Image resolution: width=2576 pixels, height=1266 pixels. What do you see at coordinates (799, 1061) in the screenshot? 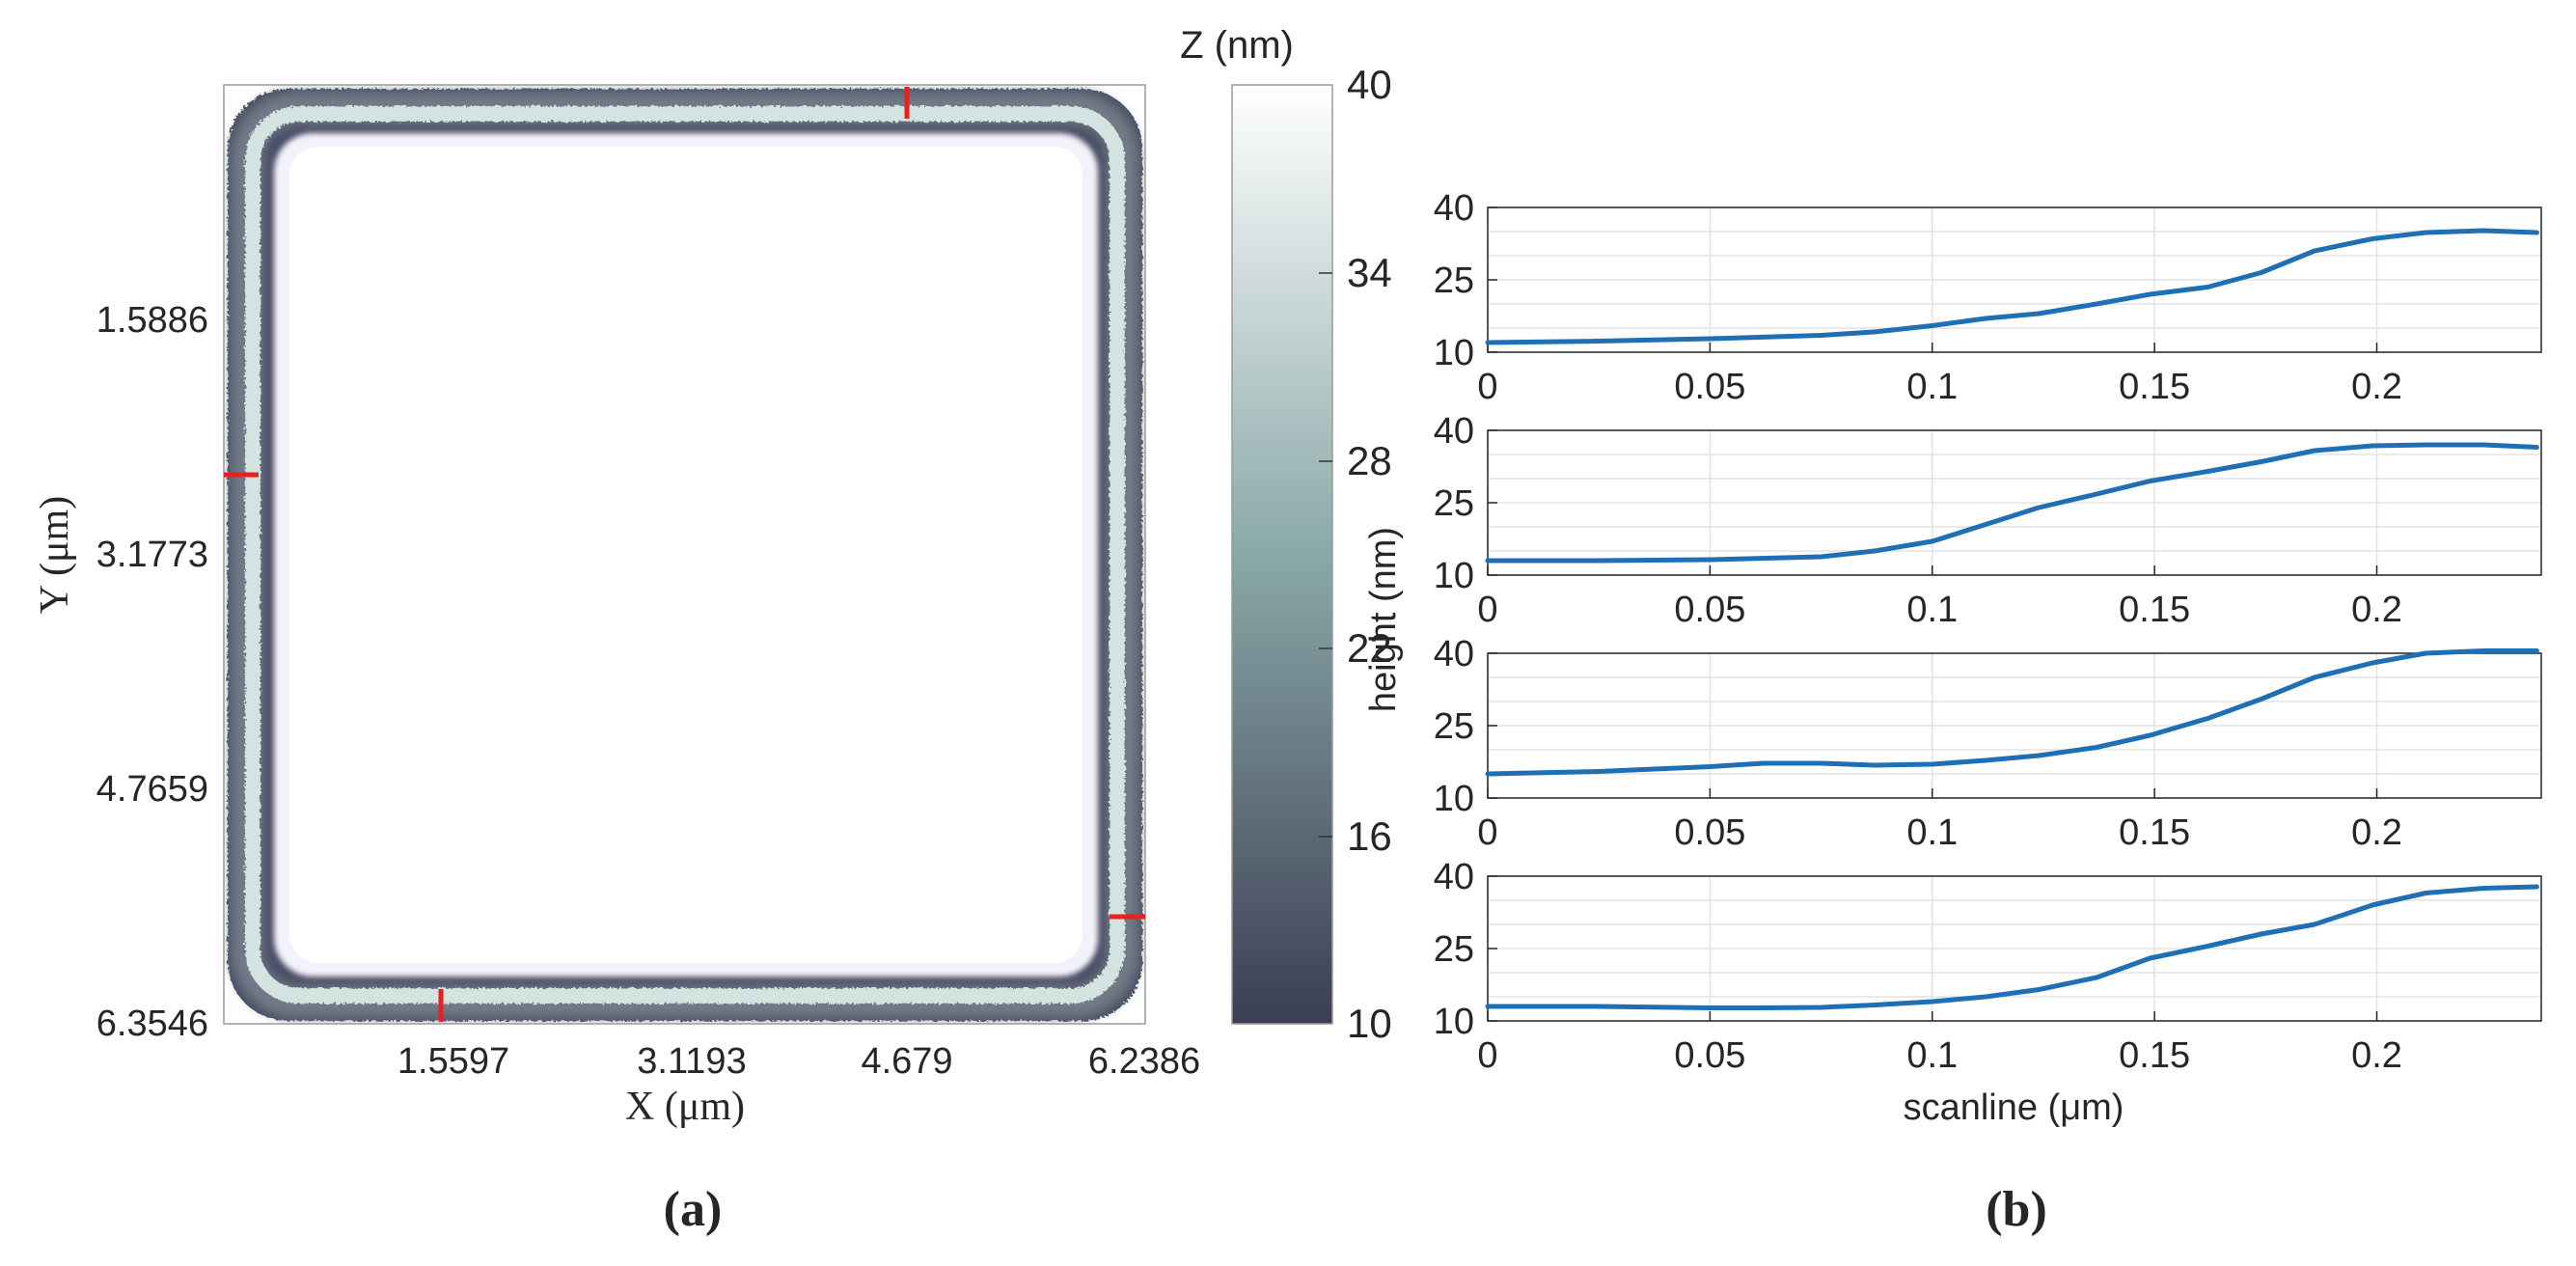
I see `heatmap-x-ticks: 1.5597 3.1193 4.679 6.2386` at bounding box center [799, 1061].